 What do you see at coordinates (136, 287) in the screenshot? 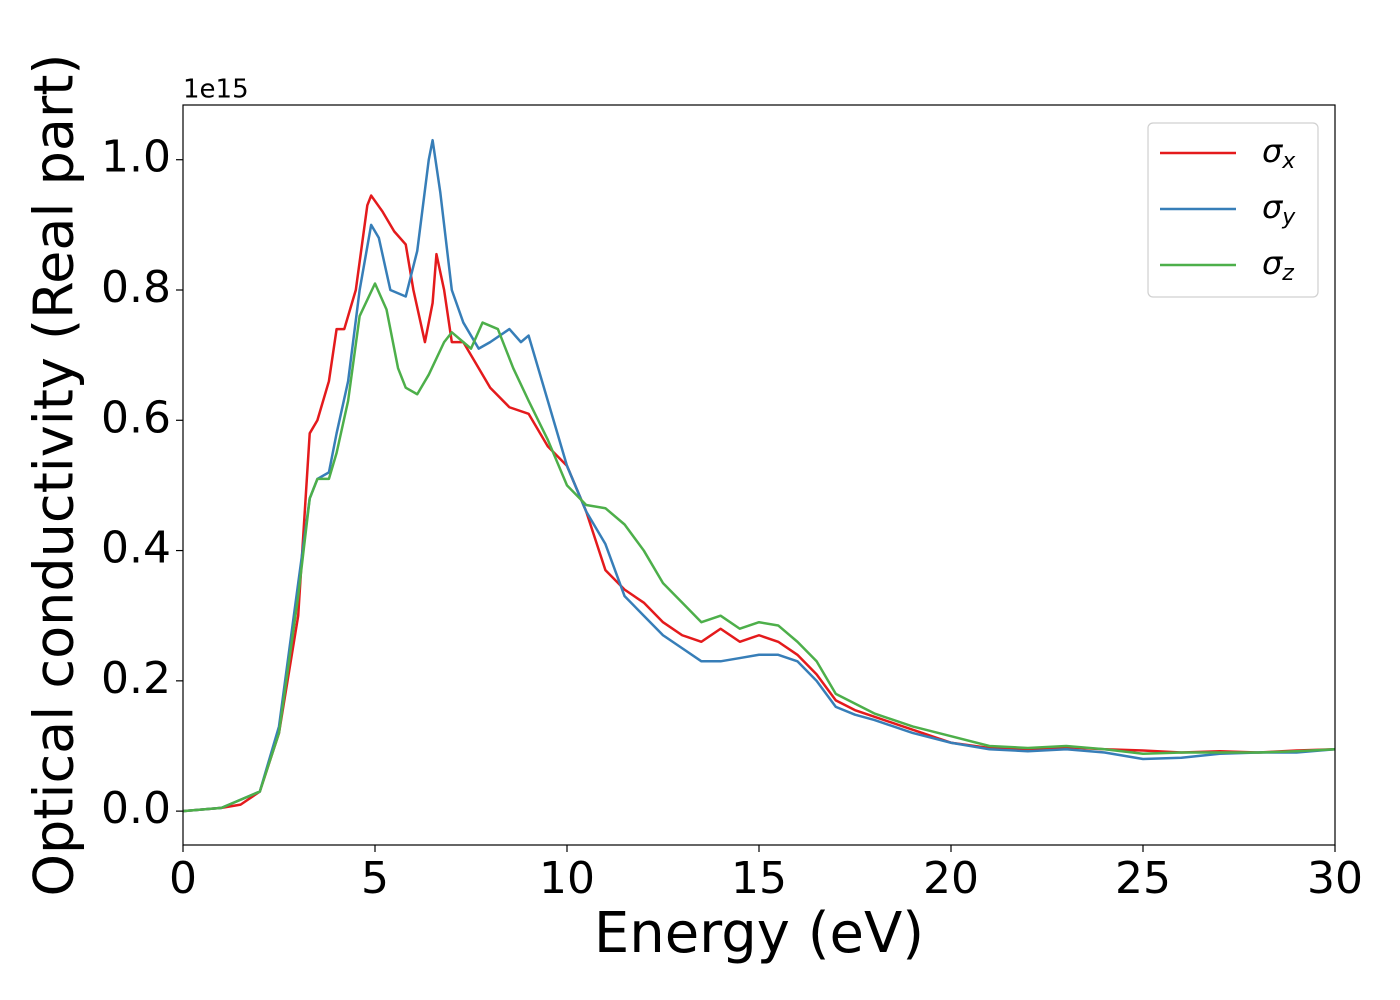
I see `y-tick-label: 0.8` at bounding box center [136, 287].